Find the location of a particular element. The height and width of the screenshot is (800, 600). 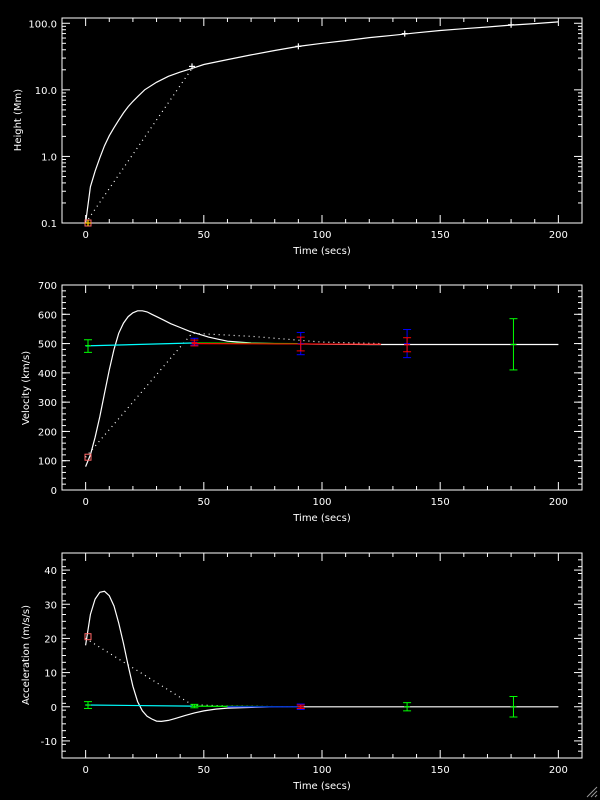

acceleration-ytick-label: 20 is located at coordinates (50, 639).